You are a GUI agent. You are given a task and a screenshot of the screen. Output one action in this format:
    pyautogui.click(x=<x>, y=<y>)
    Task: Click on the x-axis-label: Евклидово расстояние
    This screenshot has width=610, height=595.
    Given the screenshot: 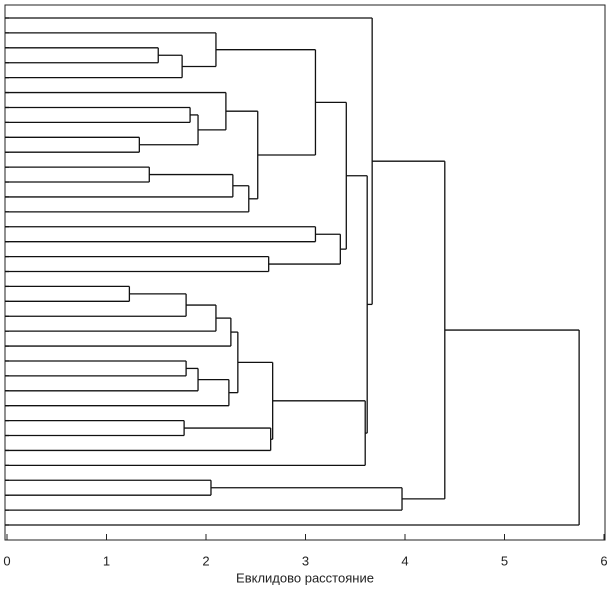 What is the action you would take?
    pyautogui.click(x=305, y=577)
    